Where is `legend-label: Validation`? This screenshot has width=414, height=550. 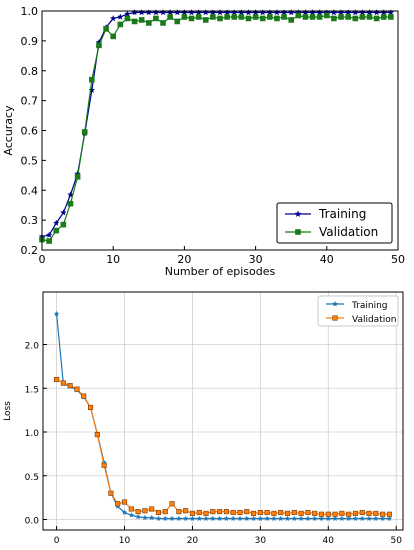 legend-label: Validation is located at coordinates (348, 232).